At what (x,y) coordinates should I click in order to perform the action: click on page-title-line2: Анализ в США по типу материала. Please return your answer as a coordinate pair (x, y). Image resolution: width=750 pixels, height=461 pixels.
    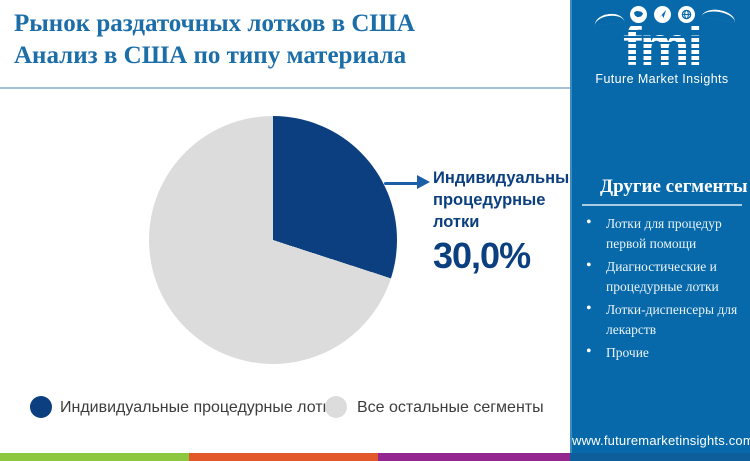
    Looking at the image, I should click on (210, 55).